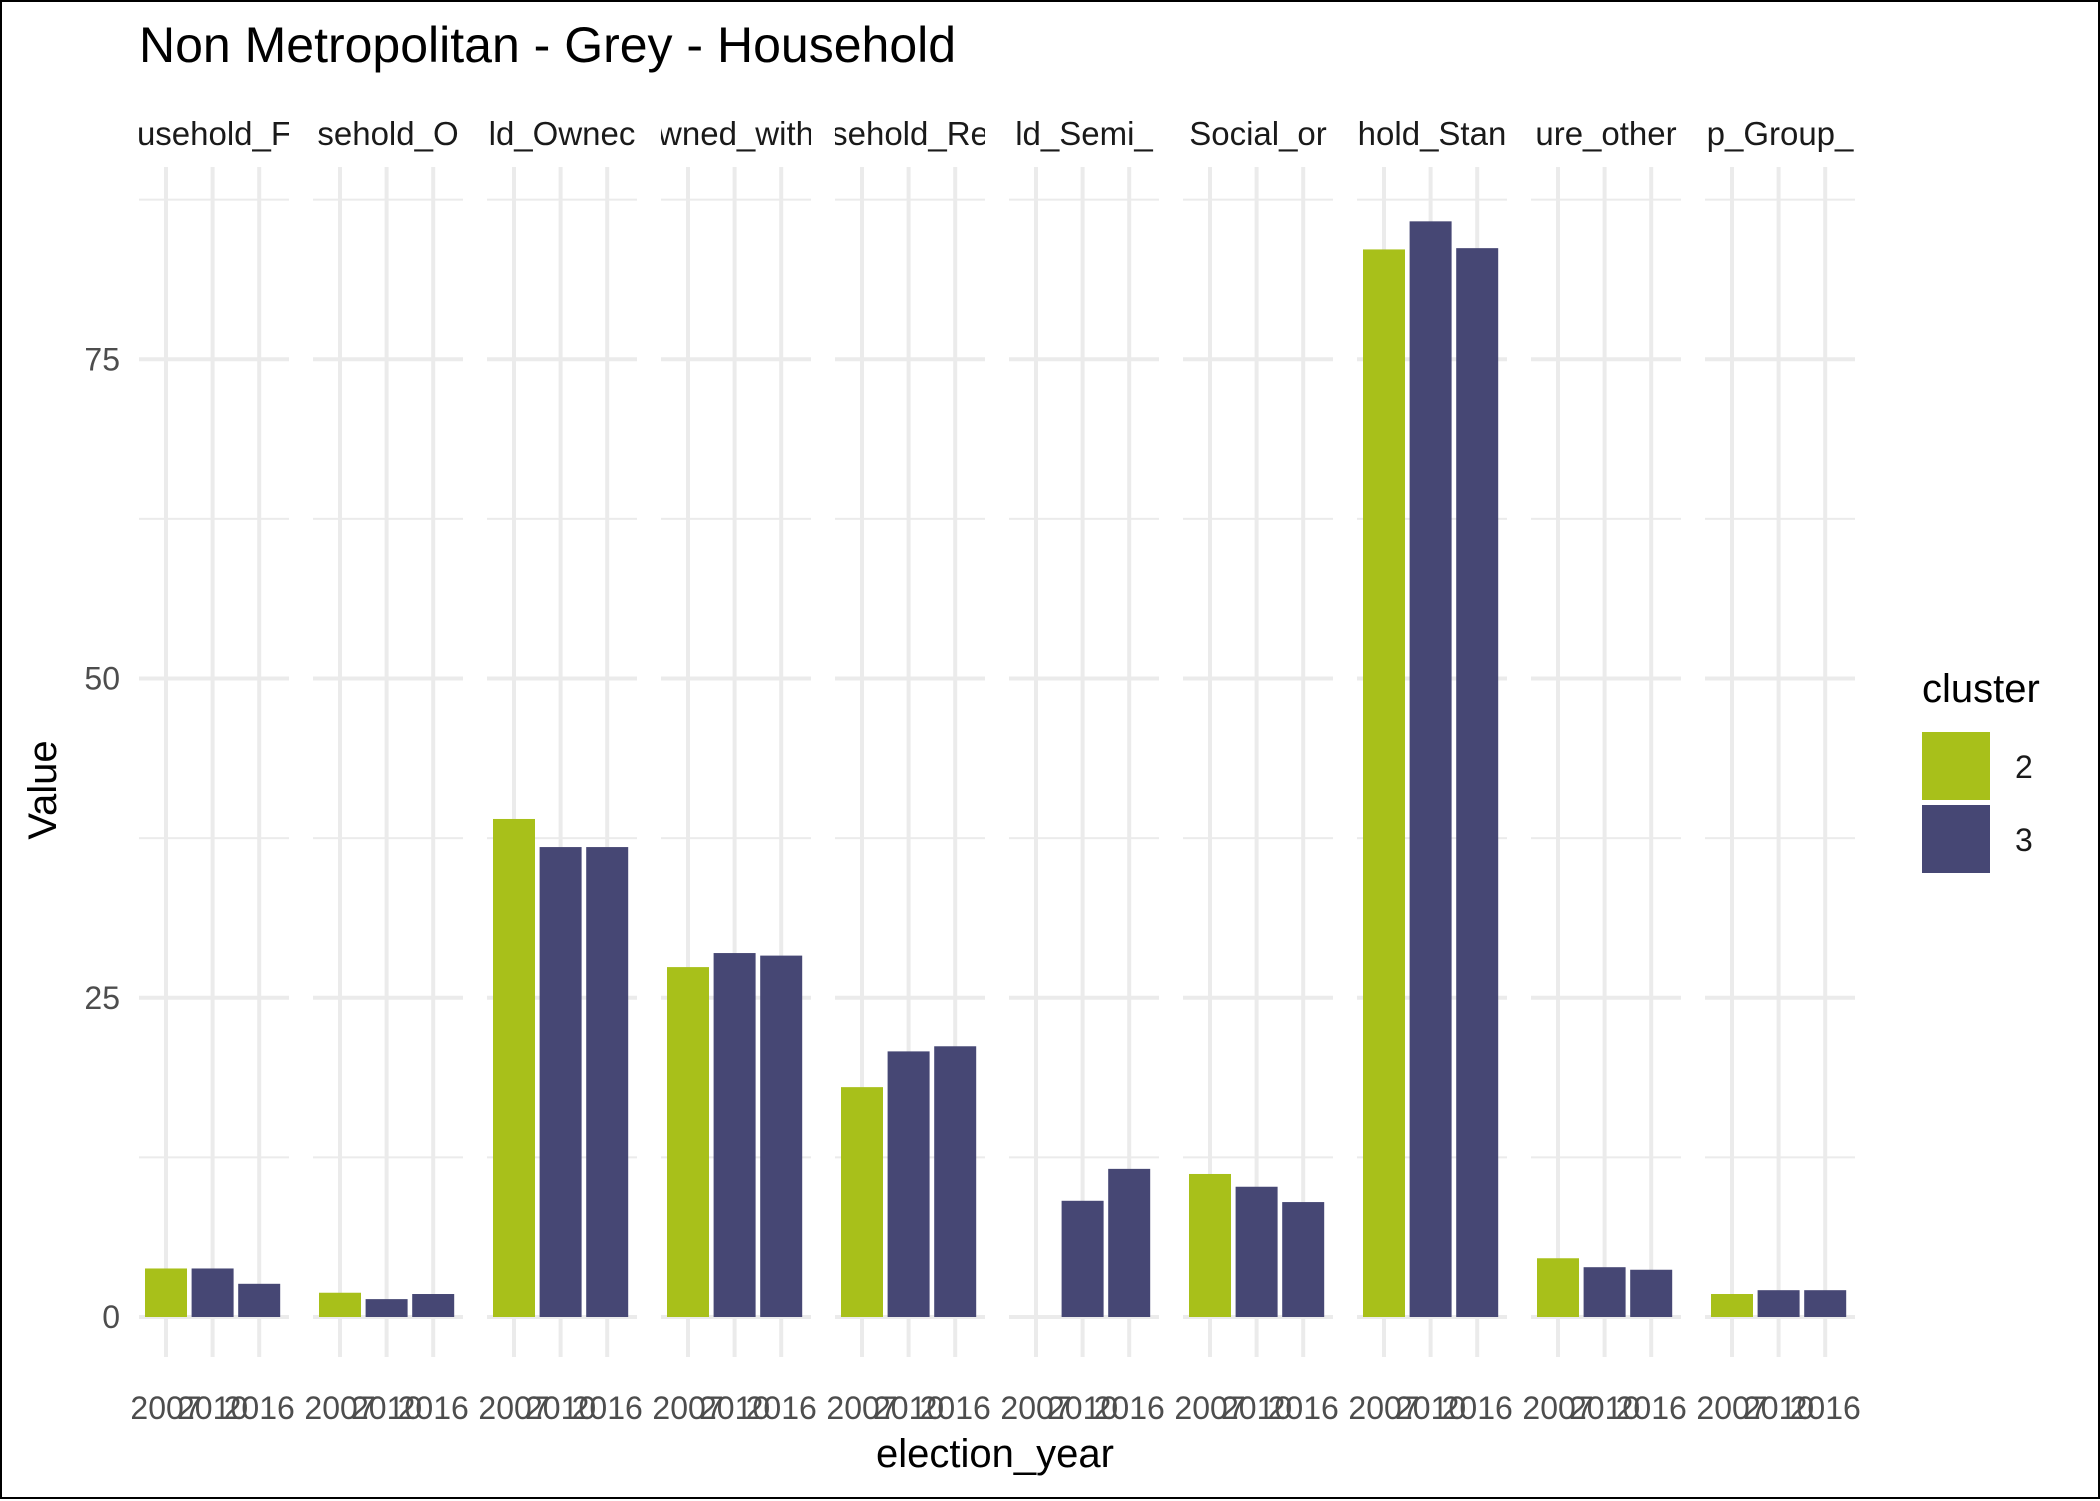 The width and height of the screenshot is (2100, 1501). I want to click on y-tick-label: 50, so click(102, 679).